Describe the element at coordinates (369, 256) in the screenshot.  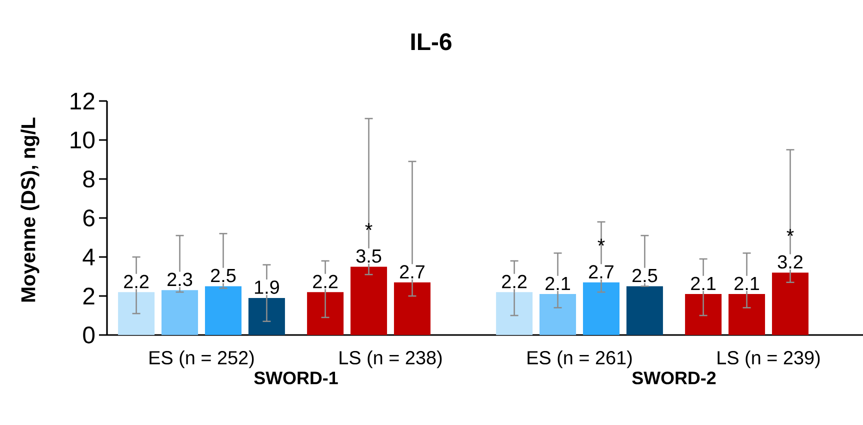
I see `data-label: 3.5` at that location.